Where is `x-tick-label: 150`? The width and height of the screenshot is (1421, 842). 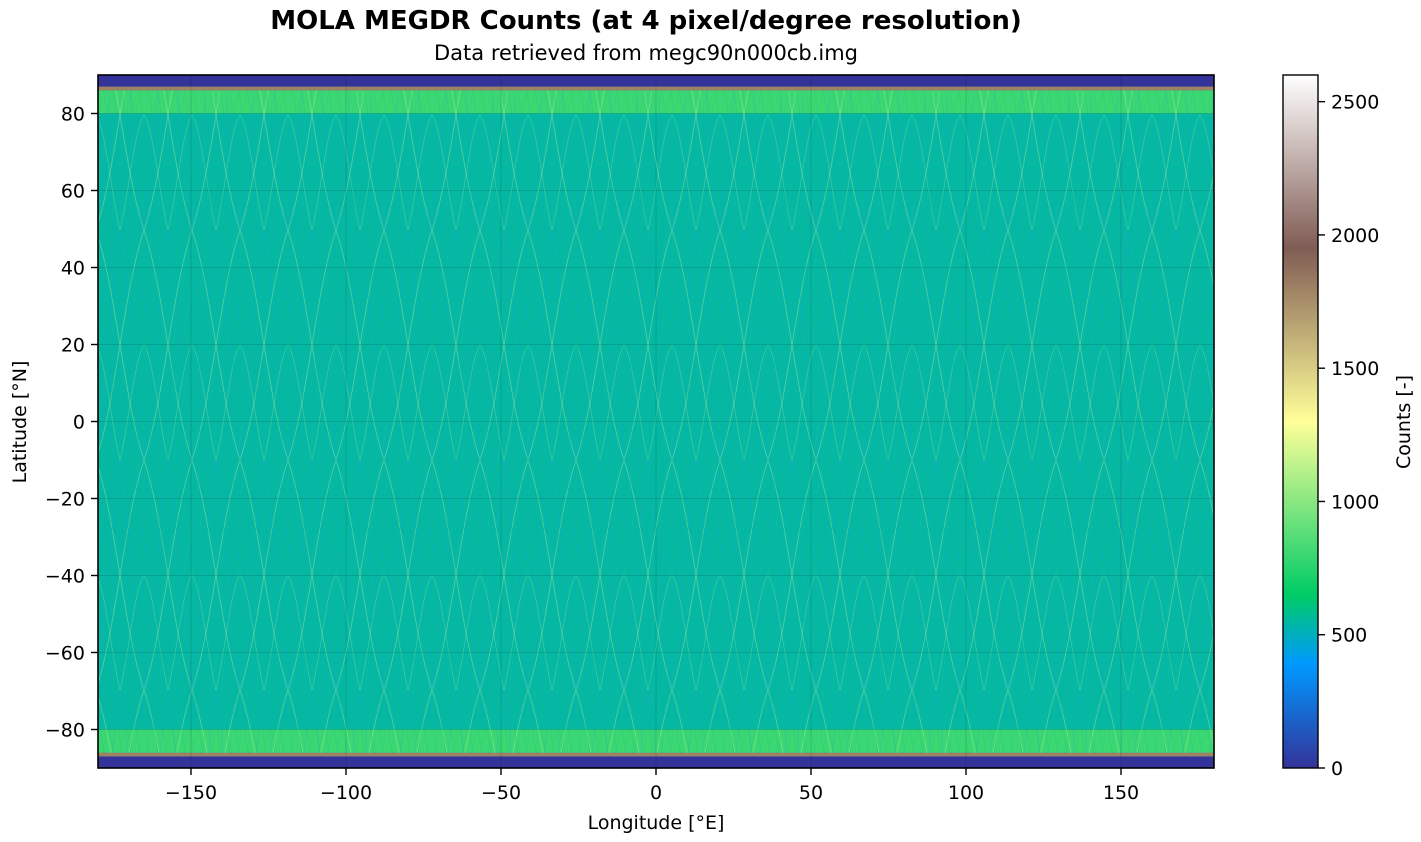 x-tick-label: 150 is located at coordinates (1121, 793).